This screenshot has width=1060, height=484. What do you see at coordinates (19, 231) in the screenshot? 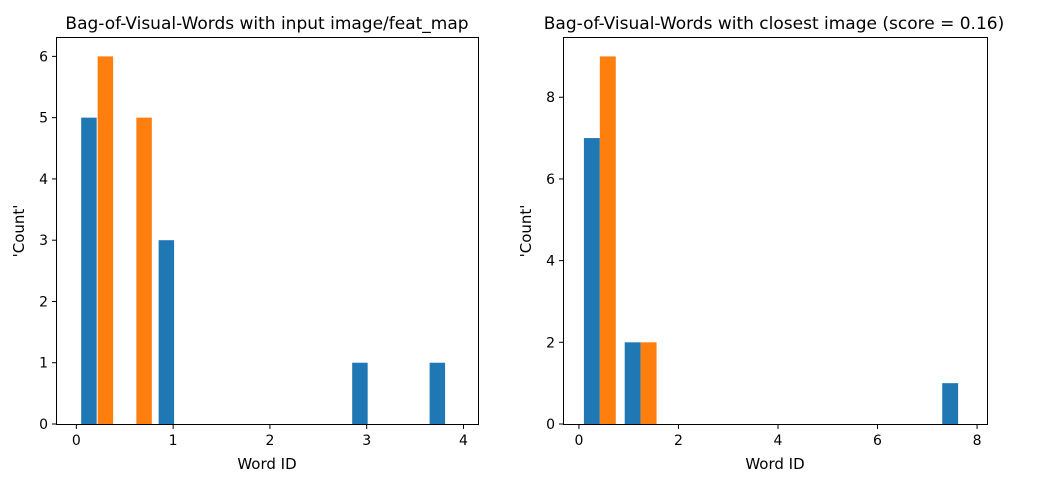
I see `left-chart-ylabel: 'Count'` at bounding box center [19, 231].